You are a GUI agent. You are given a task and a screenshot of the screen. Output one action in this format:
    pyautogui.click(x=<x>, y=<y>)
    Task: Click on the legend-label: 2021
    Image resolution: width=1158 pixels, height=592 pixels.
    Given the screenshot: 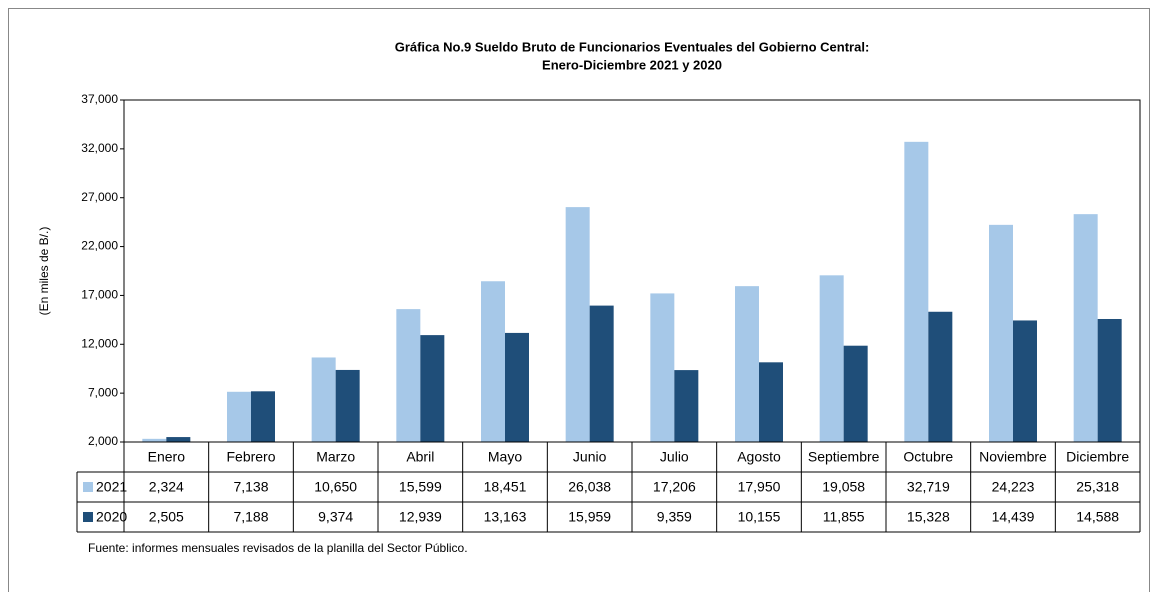 What is the action you would take?
    pyautogui.click(x=111, y=487)
    